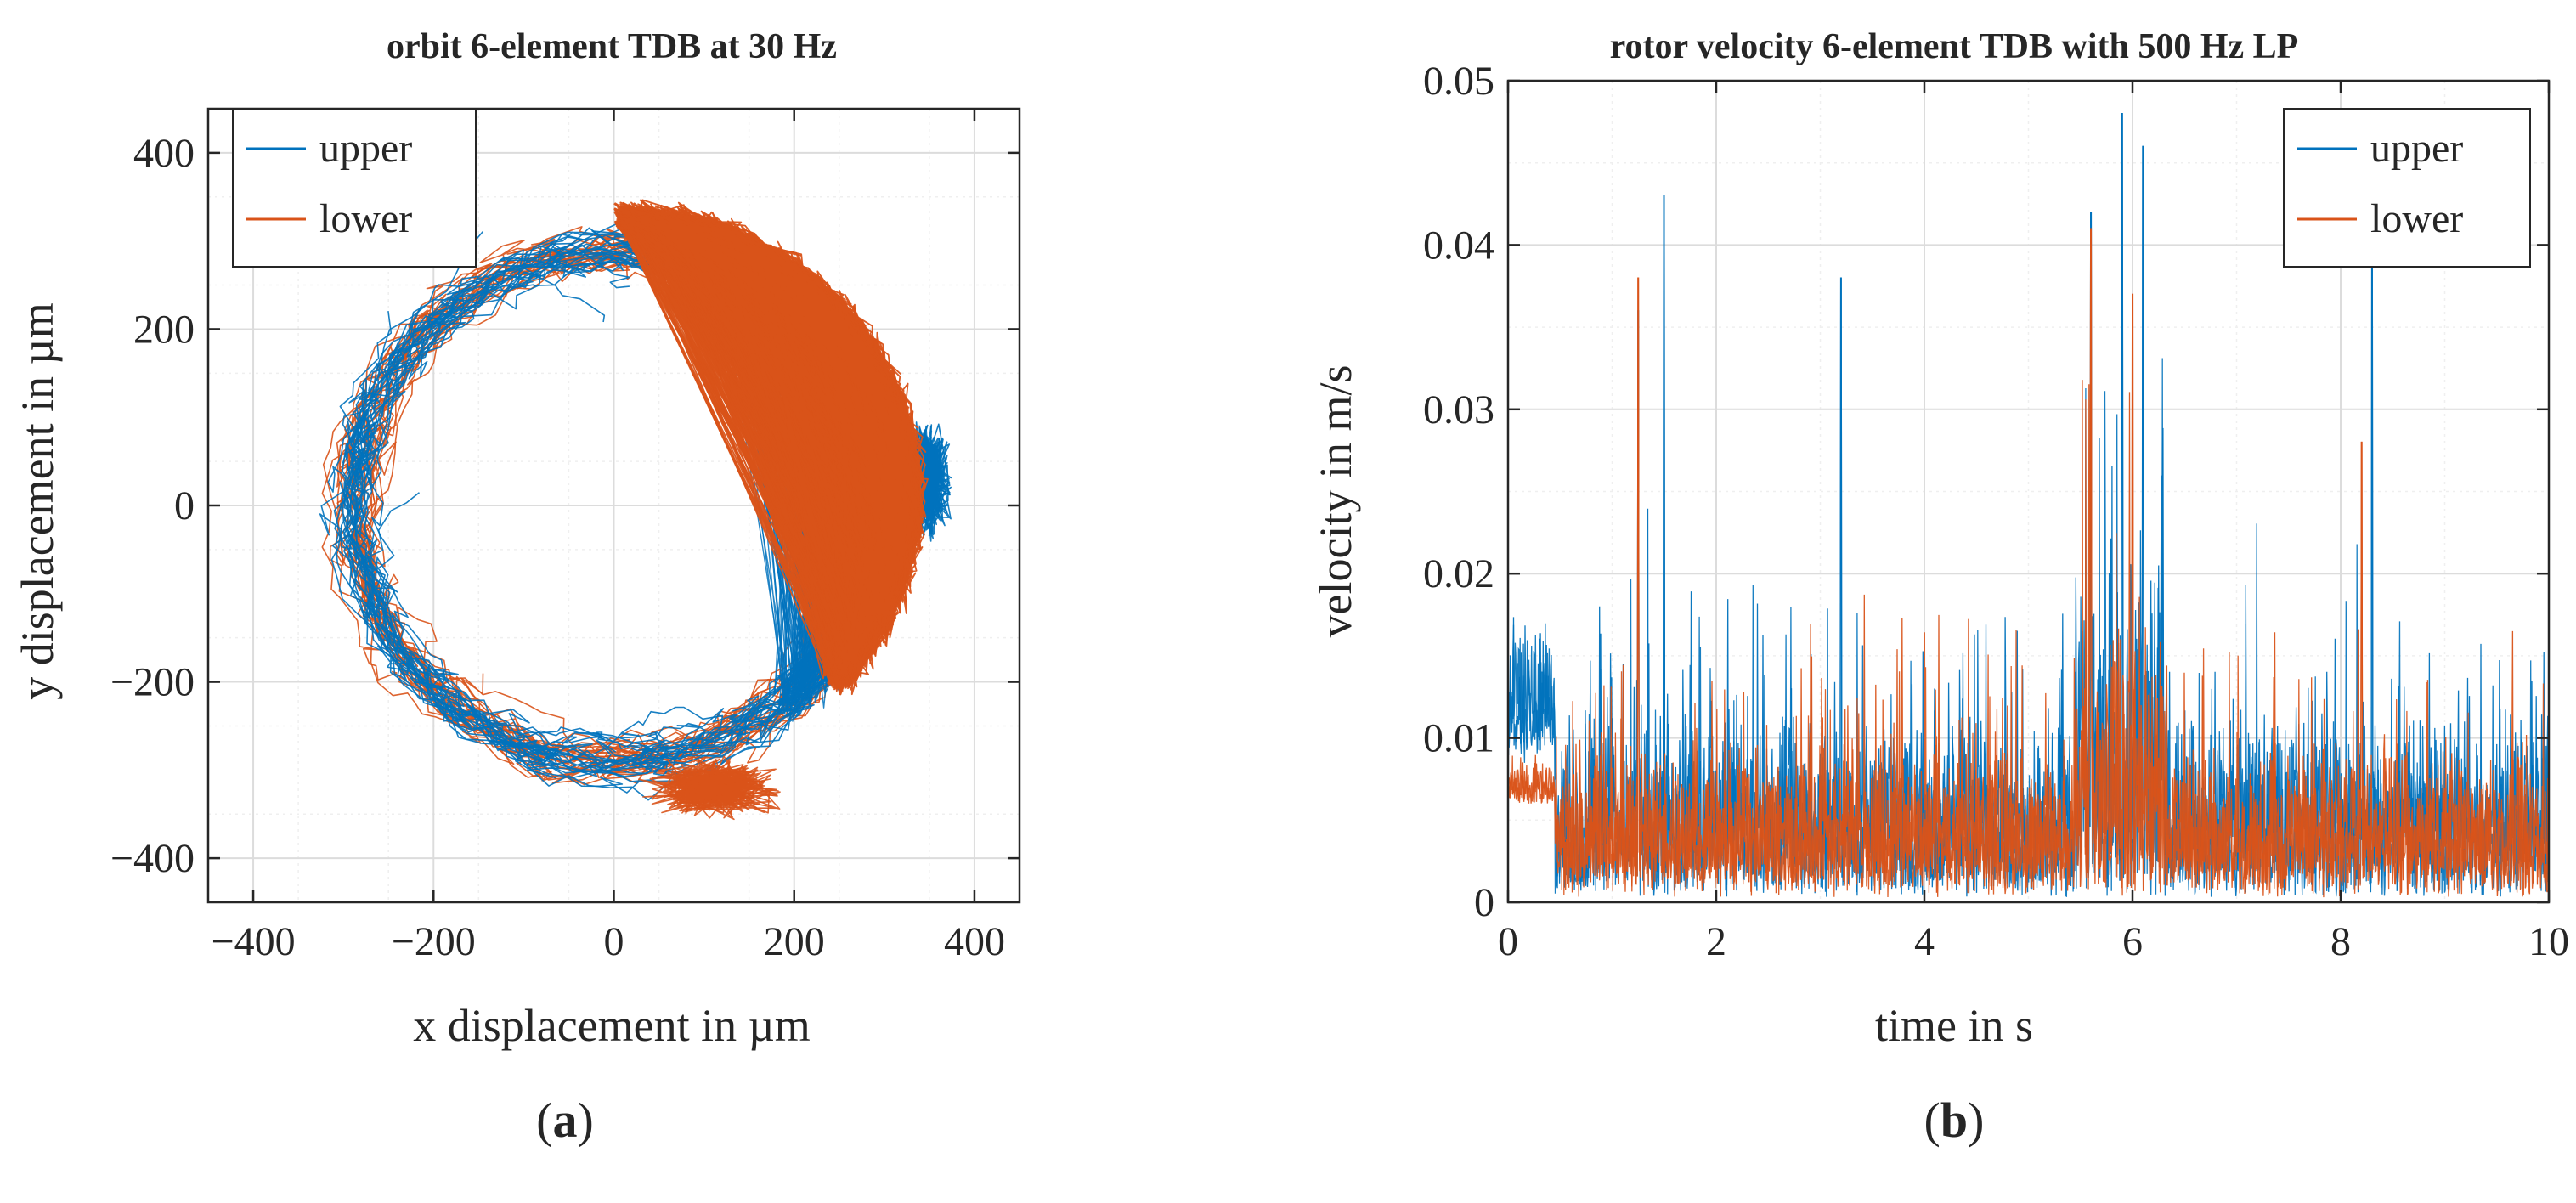 The image size is (2576, 1203). What do you see at coordinates (2416, 148) in the screenshot?
I see `velocity-legend-upper-label: upper` at bounding box center [2416, 148].